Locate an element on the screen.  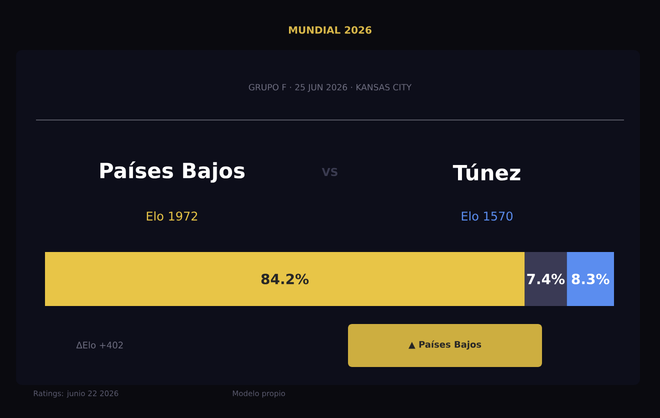
text: Países Bajos is located at coordinates (172, 172).